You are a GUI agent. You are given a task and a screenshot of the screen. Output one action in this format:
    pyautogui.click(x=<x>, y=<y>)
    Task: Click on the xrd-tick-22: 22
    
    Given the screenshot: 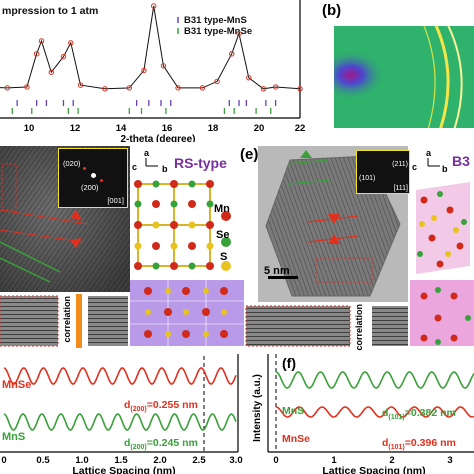 What is the action you would take?
    pyautogui.click(x=300, y=128)
    